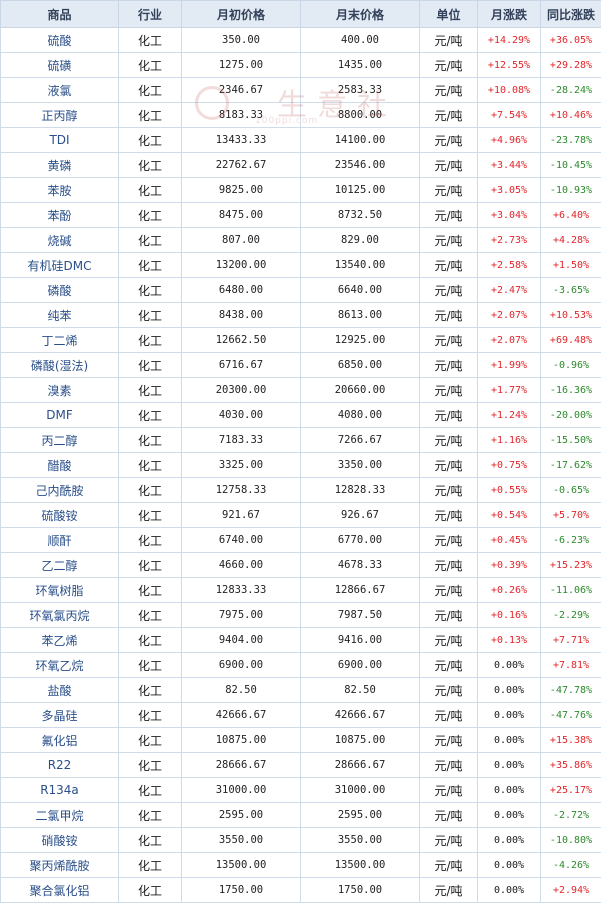 The image size is (601, 903). I want to click on monthly-change-cell: +1.16%, so click(509, 440).